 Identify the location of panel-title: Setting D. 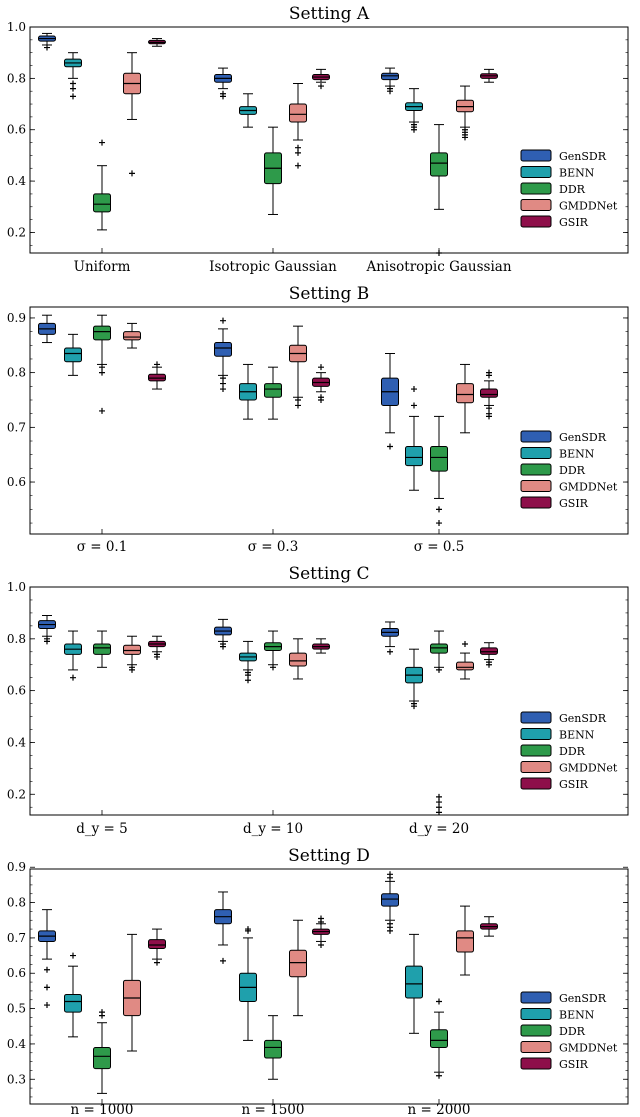
(329, 856).